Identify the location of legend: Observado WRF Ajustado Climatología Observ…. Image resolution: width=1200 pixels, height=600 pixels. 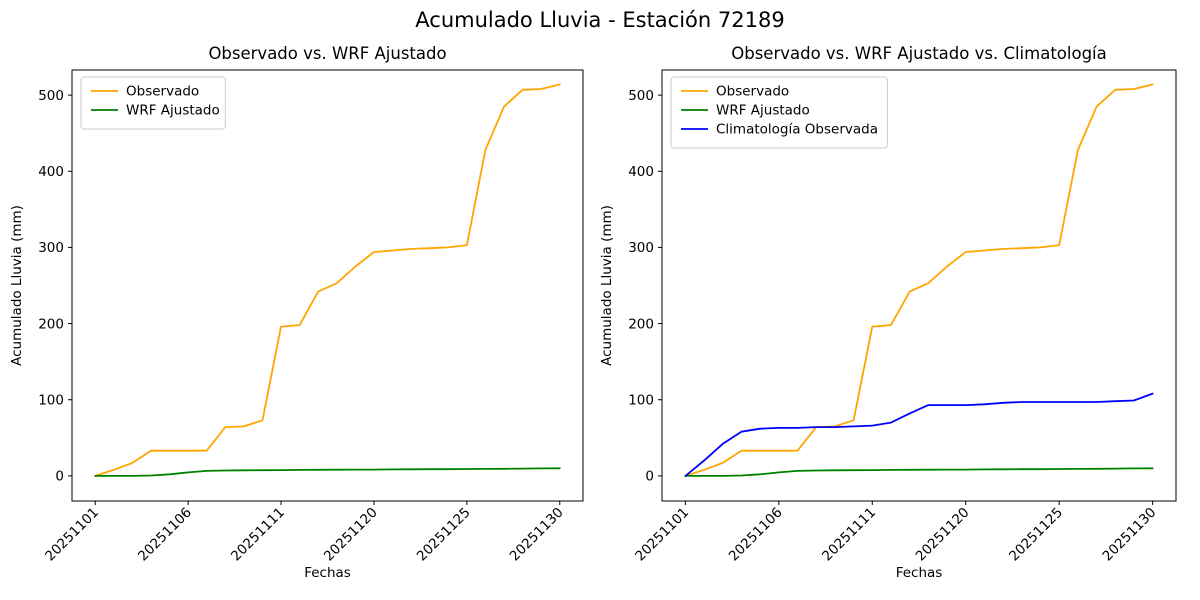
(779, 112).